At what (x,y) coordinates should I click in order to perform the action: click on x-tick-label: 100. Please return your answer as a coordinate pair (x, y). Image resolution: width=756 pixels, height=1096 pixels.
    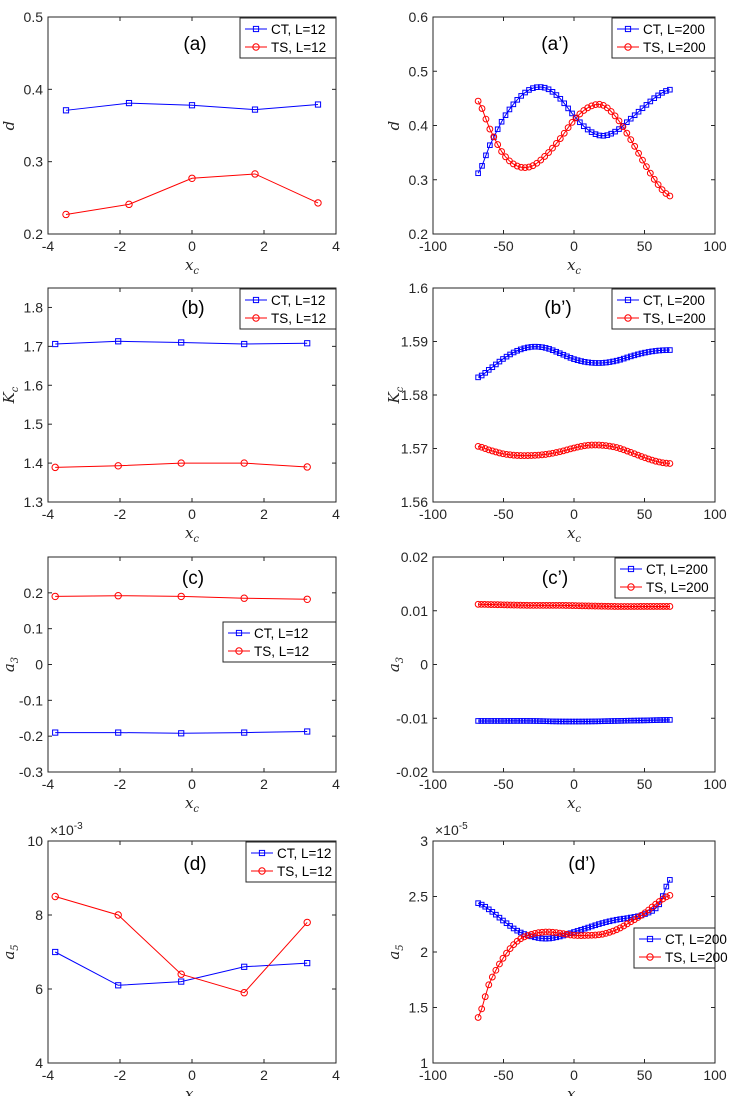
    Looking at the image, I should click on (715, 246).